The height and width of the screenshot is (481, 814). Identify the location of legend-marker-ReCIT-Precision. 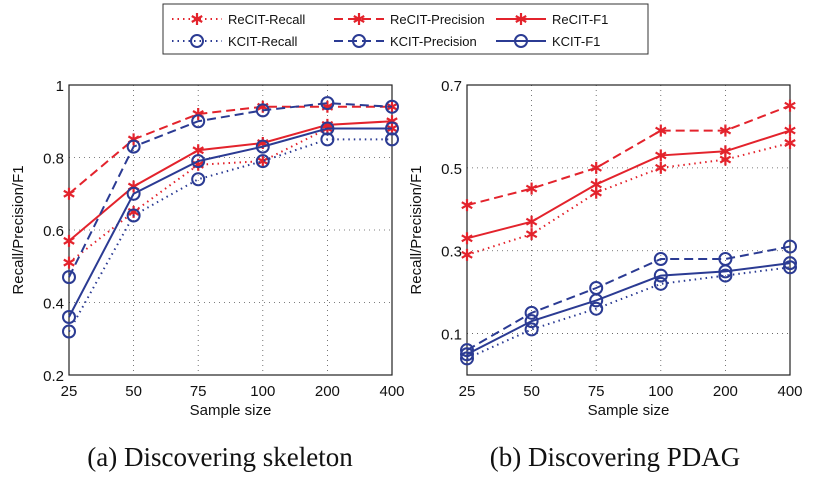
(359, 19).